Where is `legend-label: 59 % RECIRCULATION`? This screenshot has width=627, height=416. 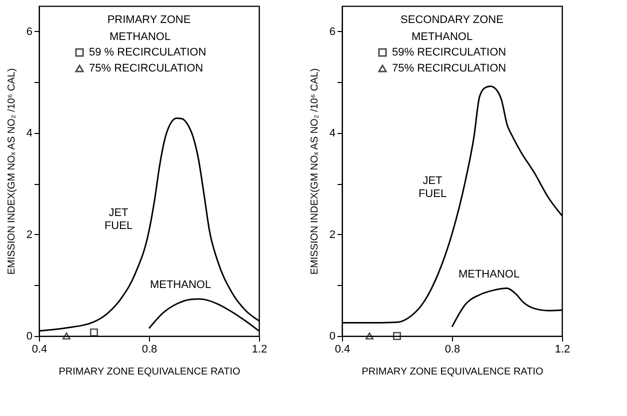
legend-label: 59 % RECIRCULATION is located at coordinates (147, 52).